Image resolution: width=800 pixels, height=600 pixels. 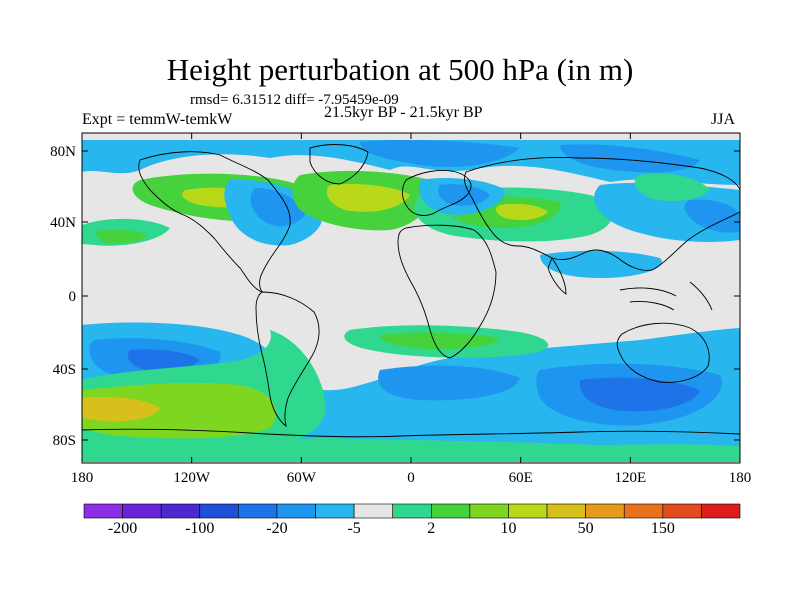 I want to click on contour-pacific-pos, so click(x=672, y=187).